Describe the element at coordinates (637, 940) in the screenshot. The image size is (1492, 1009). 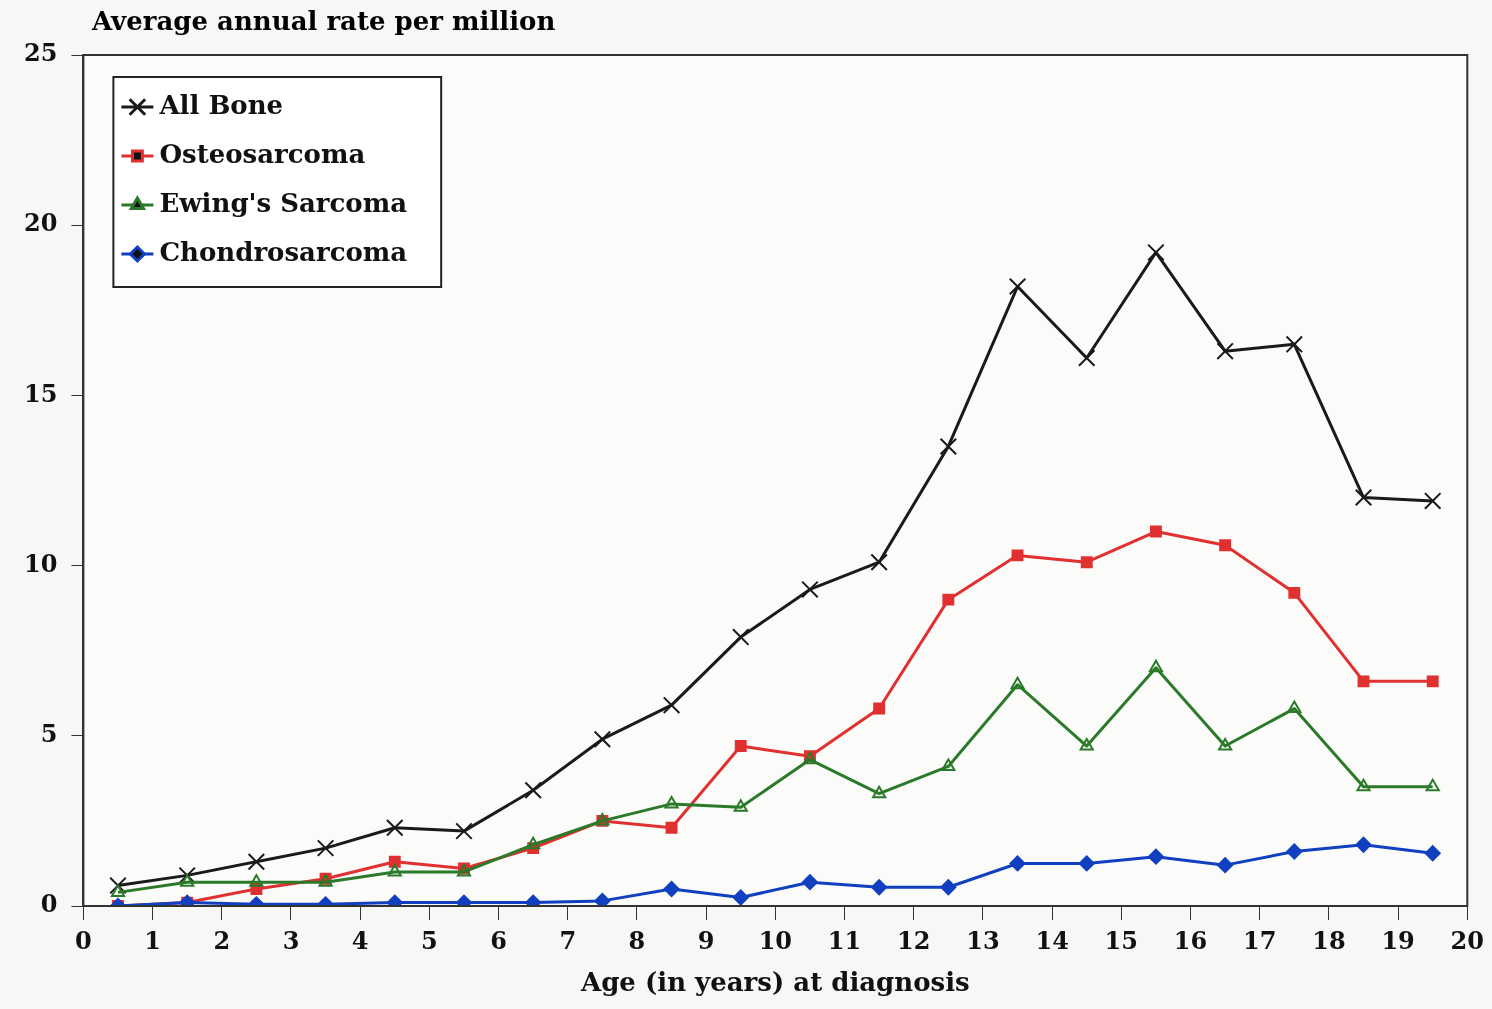
I see `x-tick-label: 8` at that location.